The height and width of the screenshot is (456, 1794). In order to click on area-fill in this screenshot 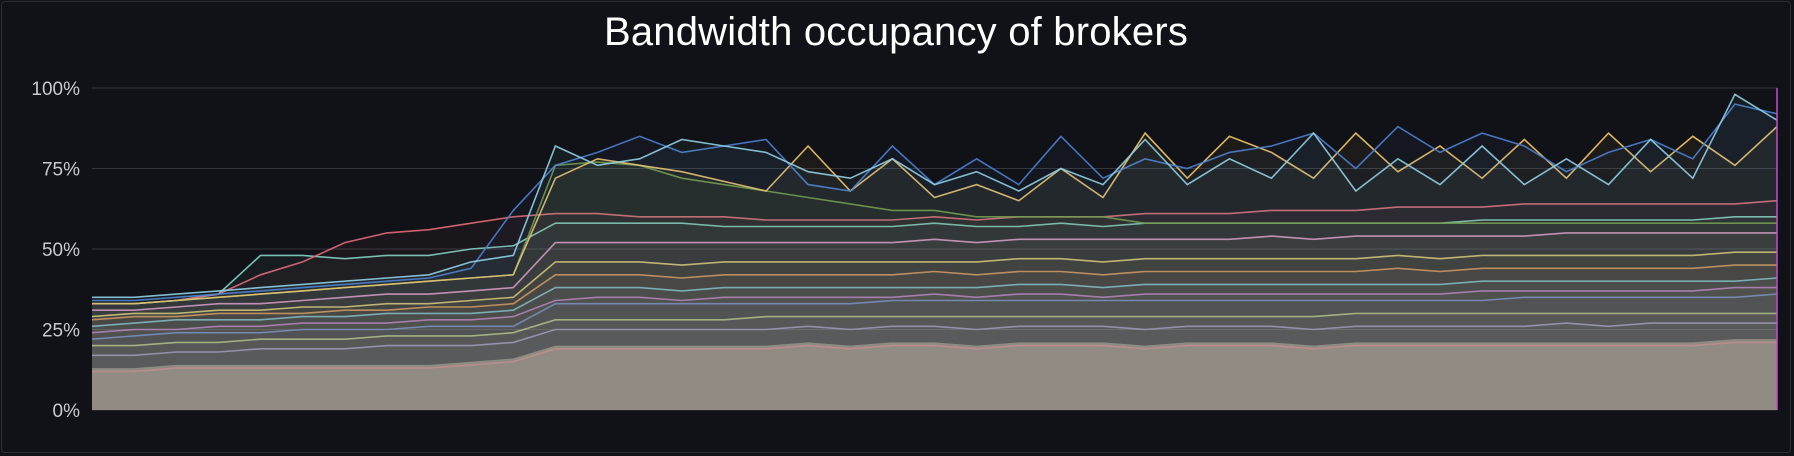, I will do `click(934, 374)`.